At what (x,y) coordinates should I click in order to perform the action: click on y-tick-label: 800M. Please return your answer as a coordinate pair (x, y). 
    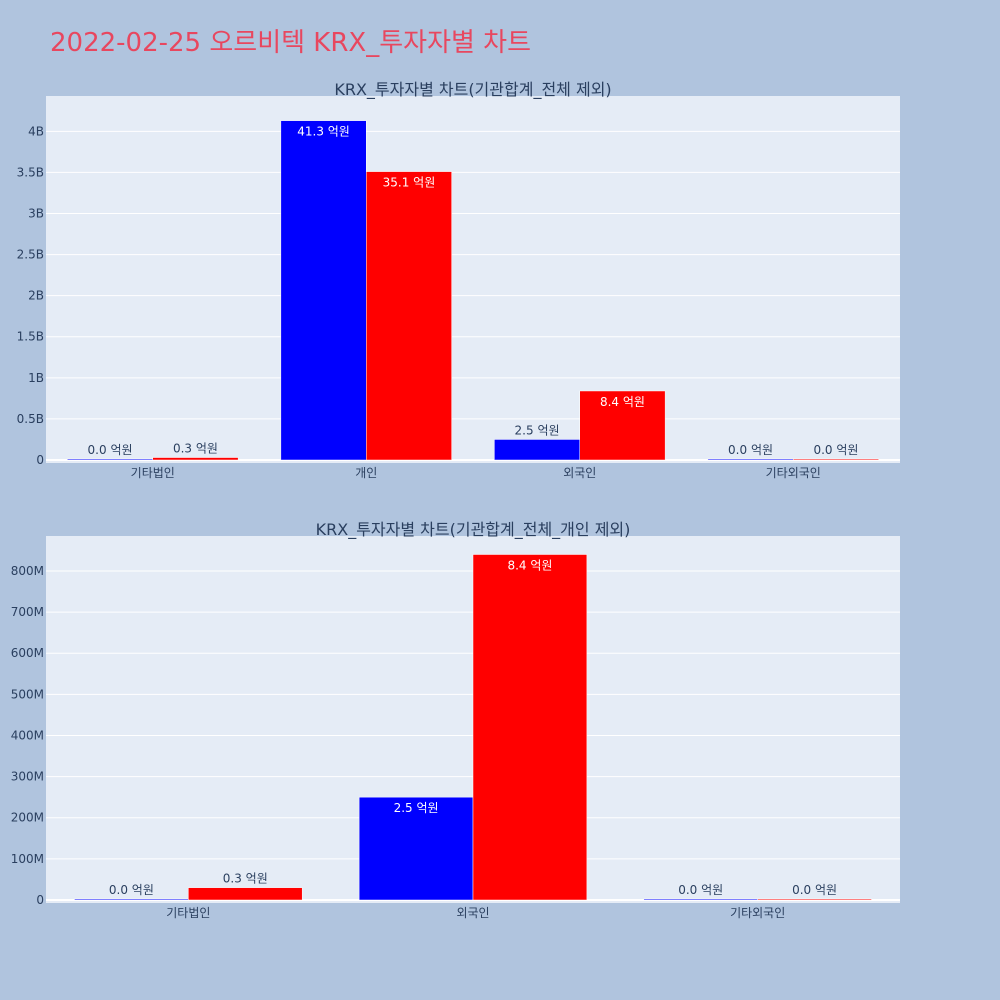
    Looking at the image, I should click on (27, 571).